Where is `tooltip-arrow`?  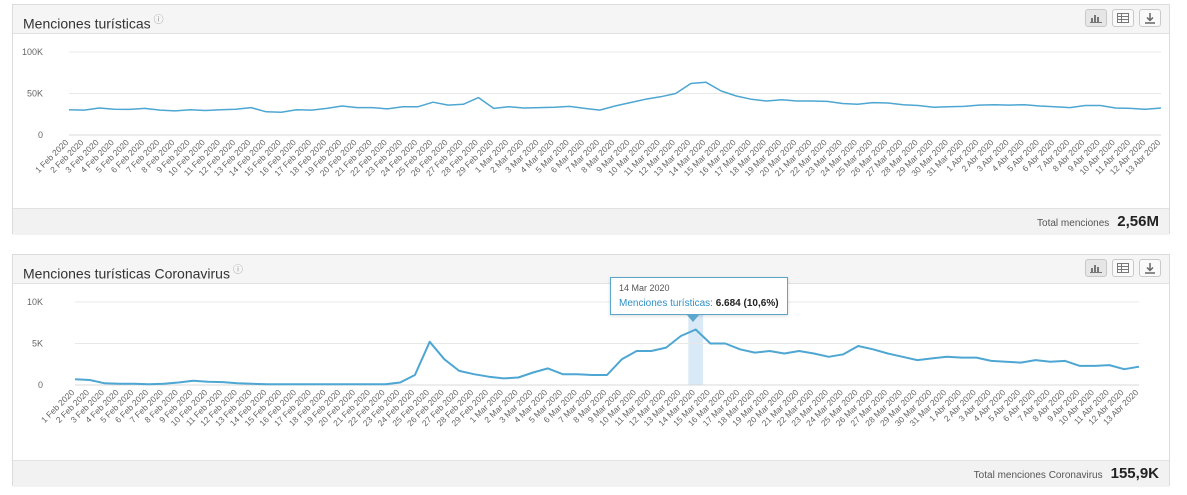
tooltip-arrow is located at coordinates (693, 318).